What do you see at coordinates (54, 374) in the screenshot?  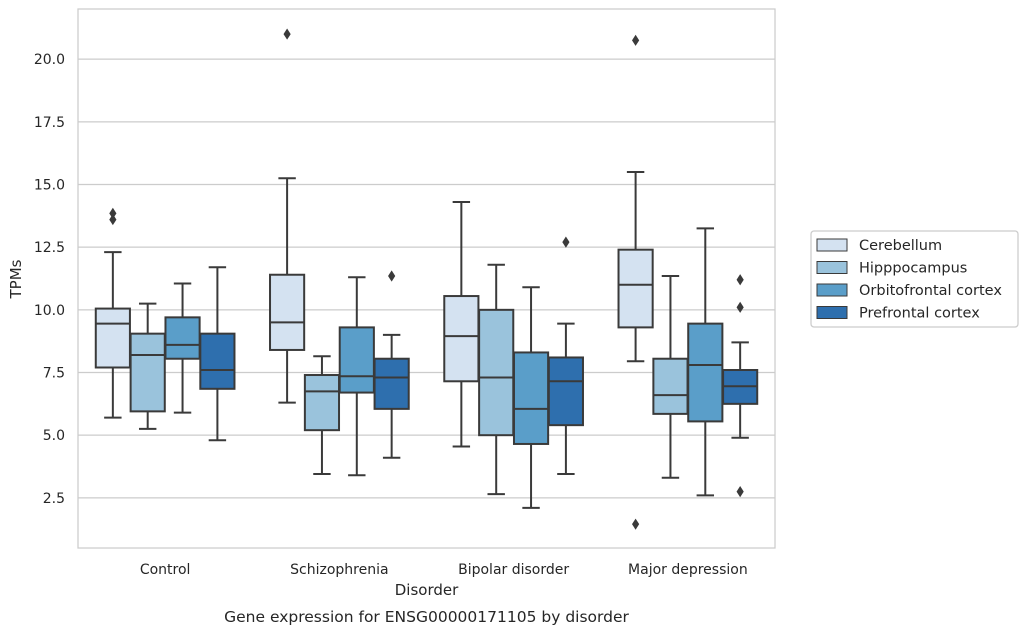 I see `y-tick-label: 7.5` at bounding box center [54, 374].